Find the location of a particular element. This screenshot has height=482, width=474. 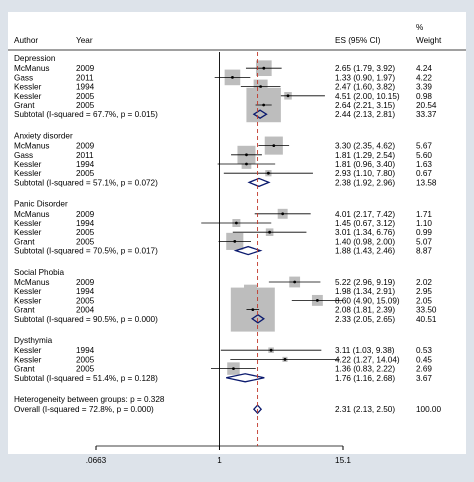

study-weight: 0.53 is located at coordinates (424, 350).